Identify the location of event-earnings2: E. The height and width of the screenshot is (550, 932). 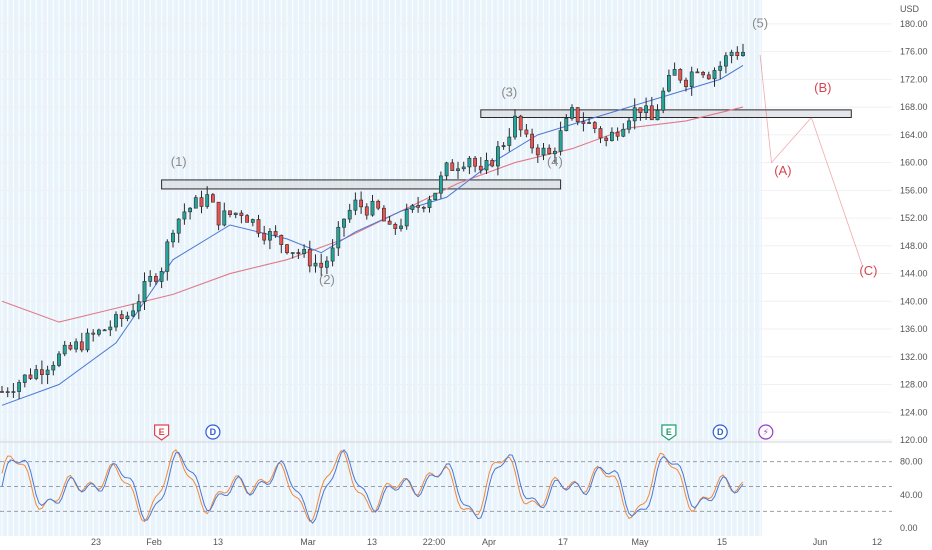
(669, 432).